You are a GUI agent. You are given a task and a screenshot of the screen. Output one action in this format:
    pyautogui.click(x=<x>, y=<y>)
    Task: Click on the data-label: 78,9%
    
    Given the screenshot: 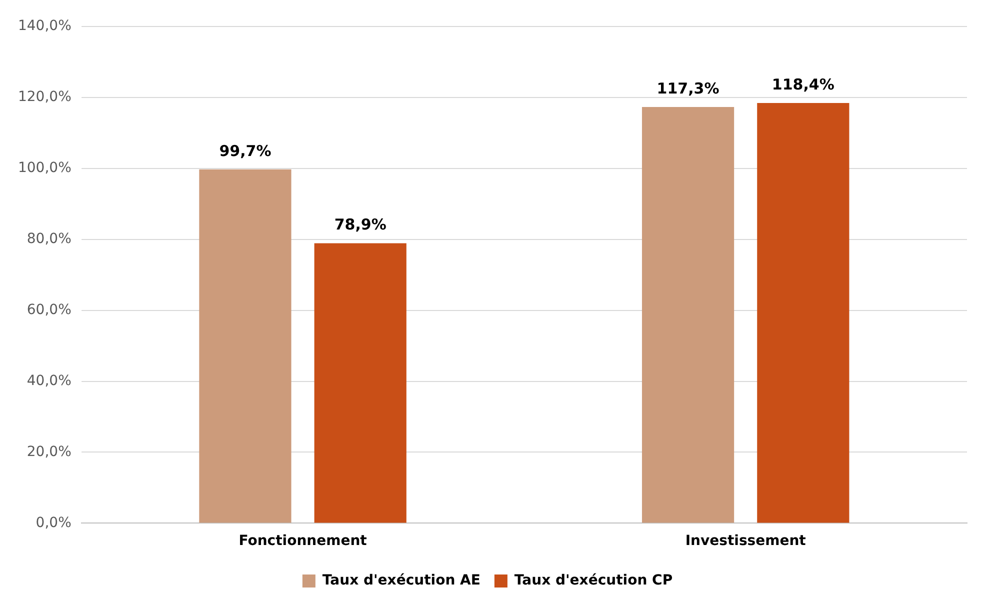 What is the action you would take?
    pyautogui.click(x=360, y=225)
    